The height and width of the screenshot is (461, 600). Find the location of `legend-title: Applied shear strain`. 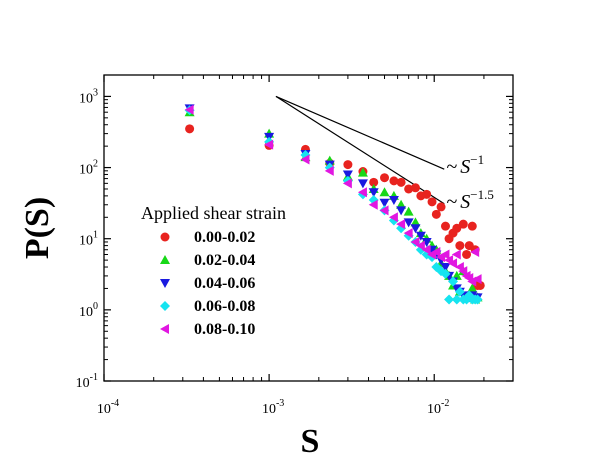

legend-title: Applied shear strain is located at coordinates (213, 213).